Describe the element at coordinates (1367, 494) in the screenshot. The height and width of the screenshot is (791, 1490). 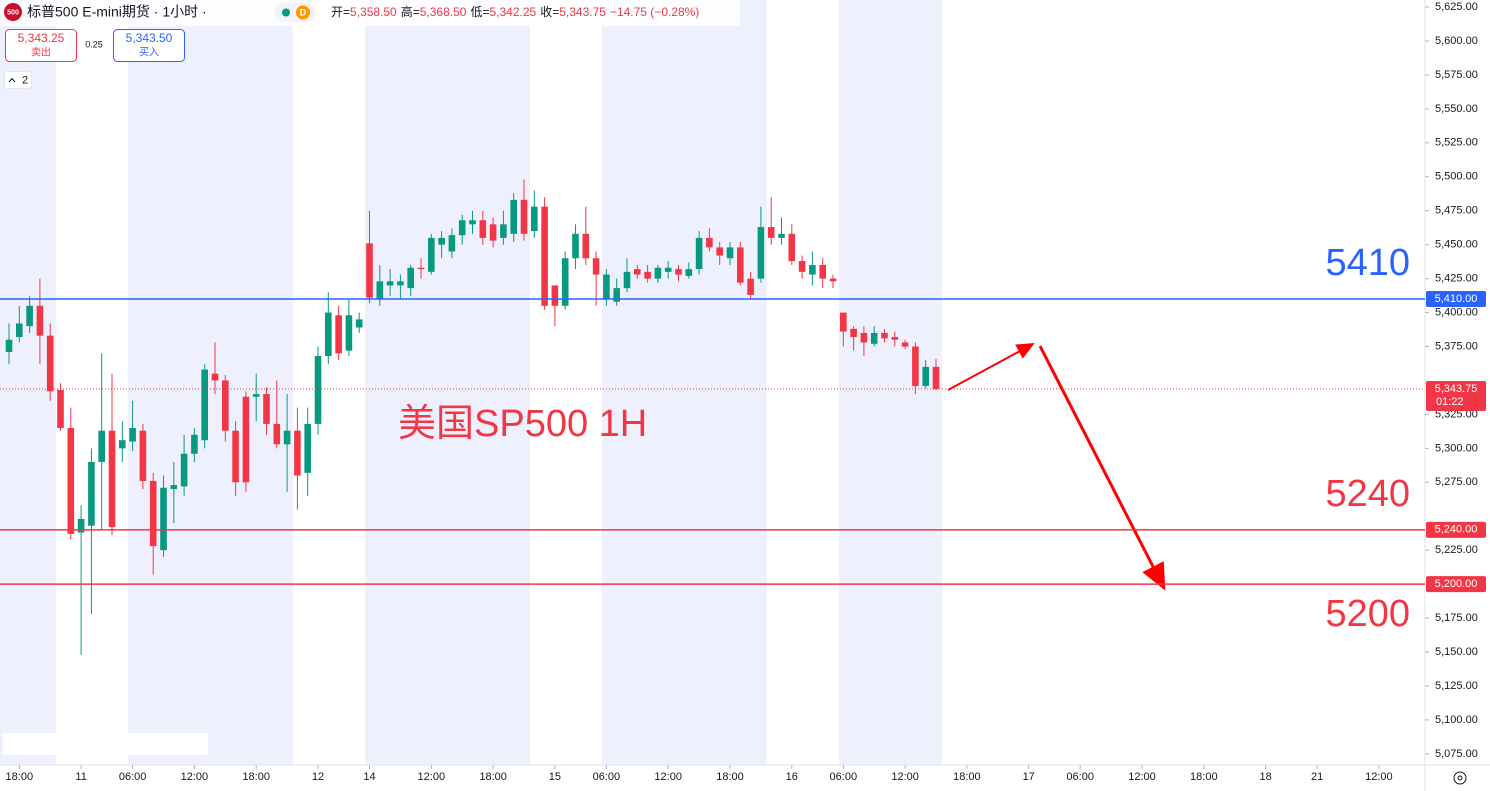
I see `level-label: 5240` at that location.